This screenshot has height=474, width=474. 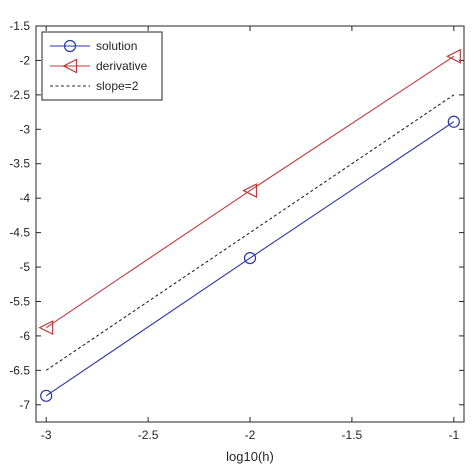 What do you see at coordinates (24, 129) in the screenshot?
I see `y-tick-label: -3` at bounding box center [24, 129].